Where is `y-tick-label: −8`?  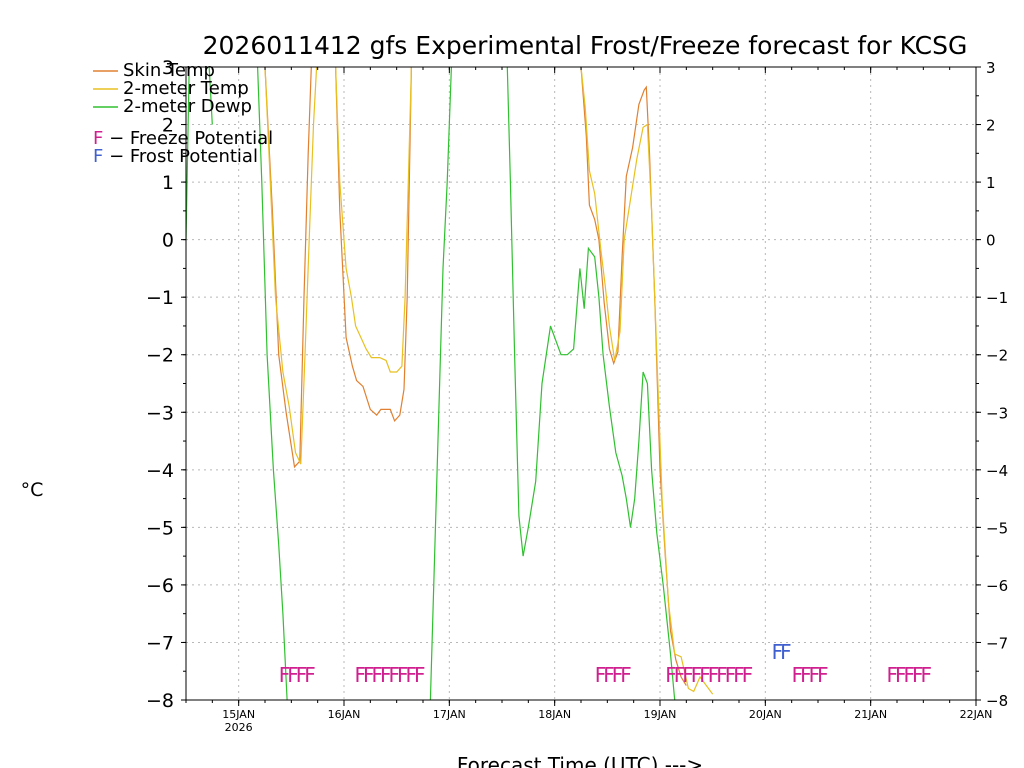 y-tick-label: −8 is located at coordinates (160, 701).